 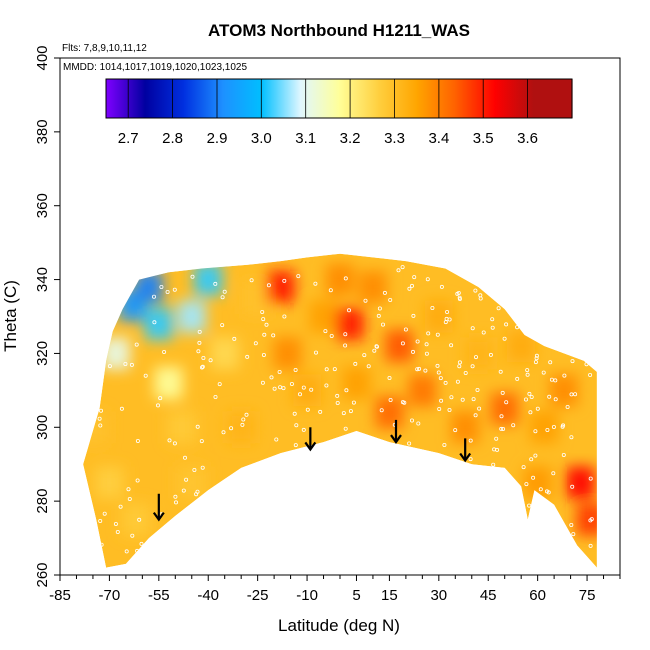 I want to click on y-tick-label: 300, so click(x=42, y=427).